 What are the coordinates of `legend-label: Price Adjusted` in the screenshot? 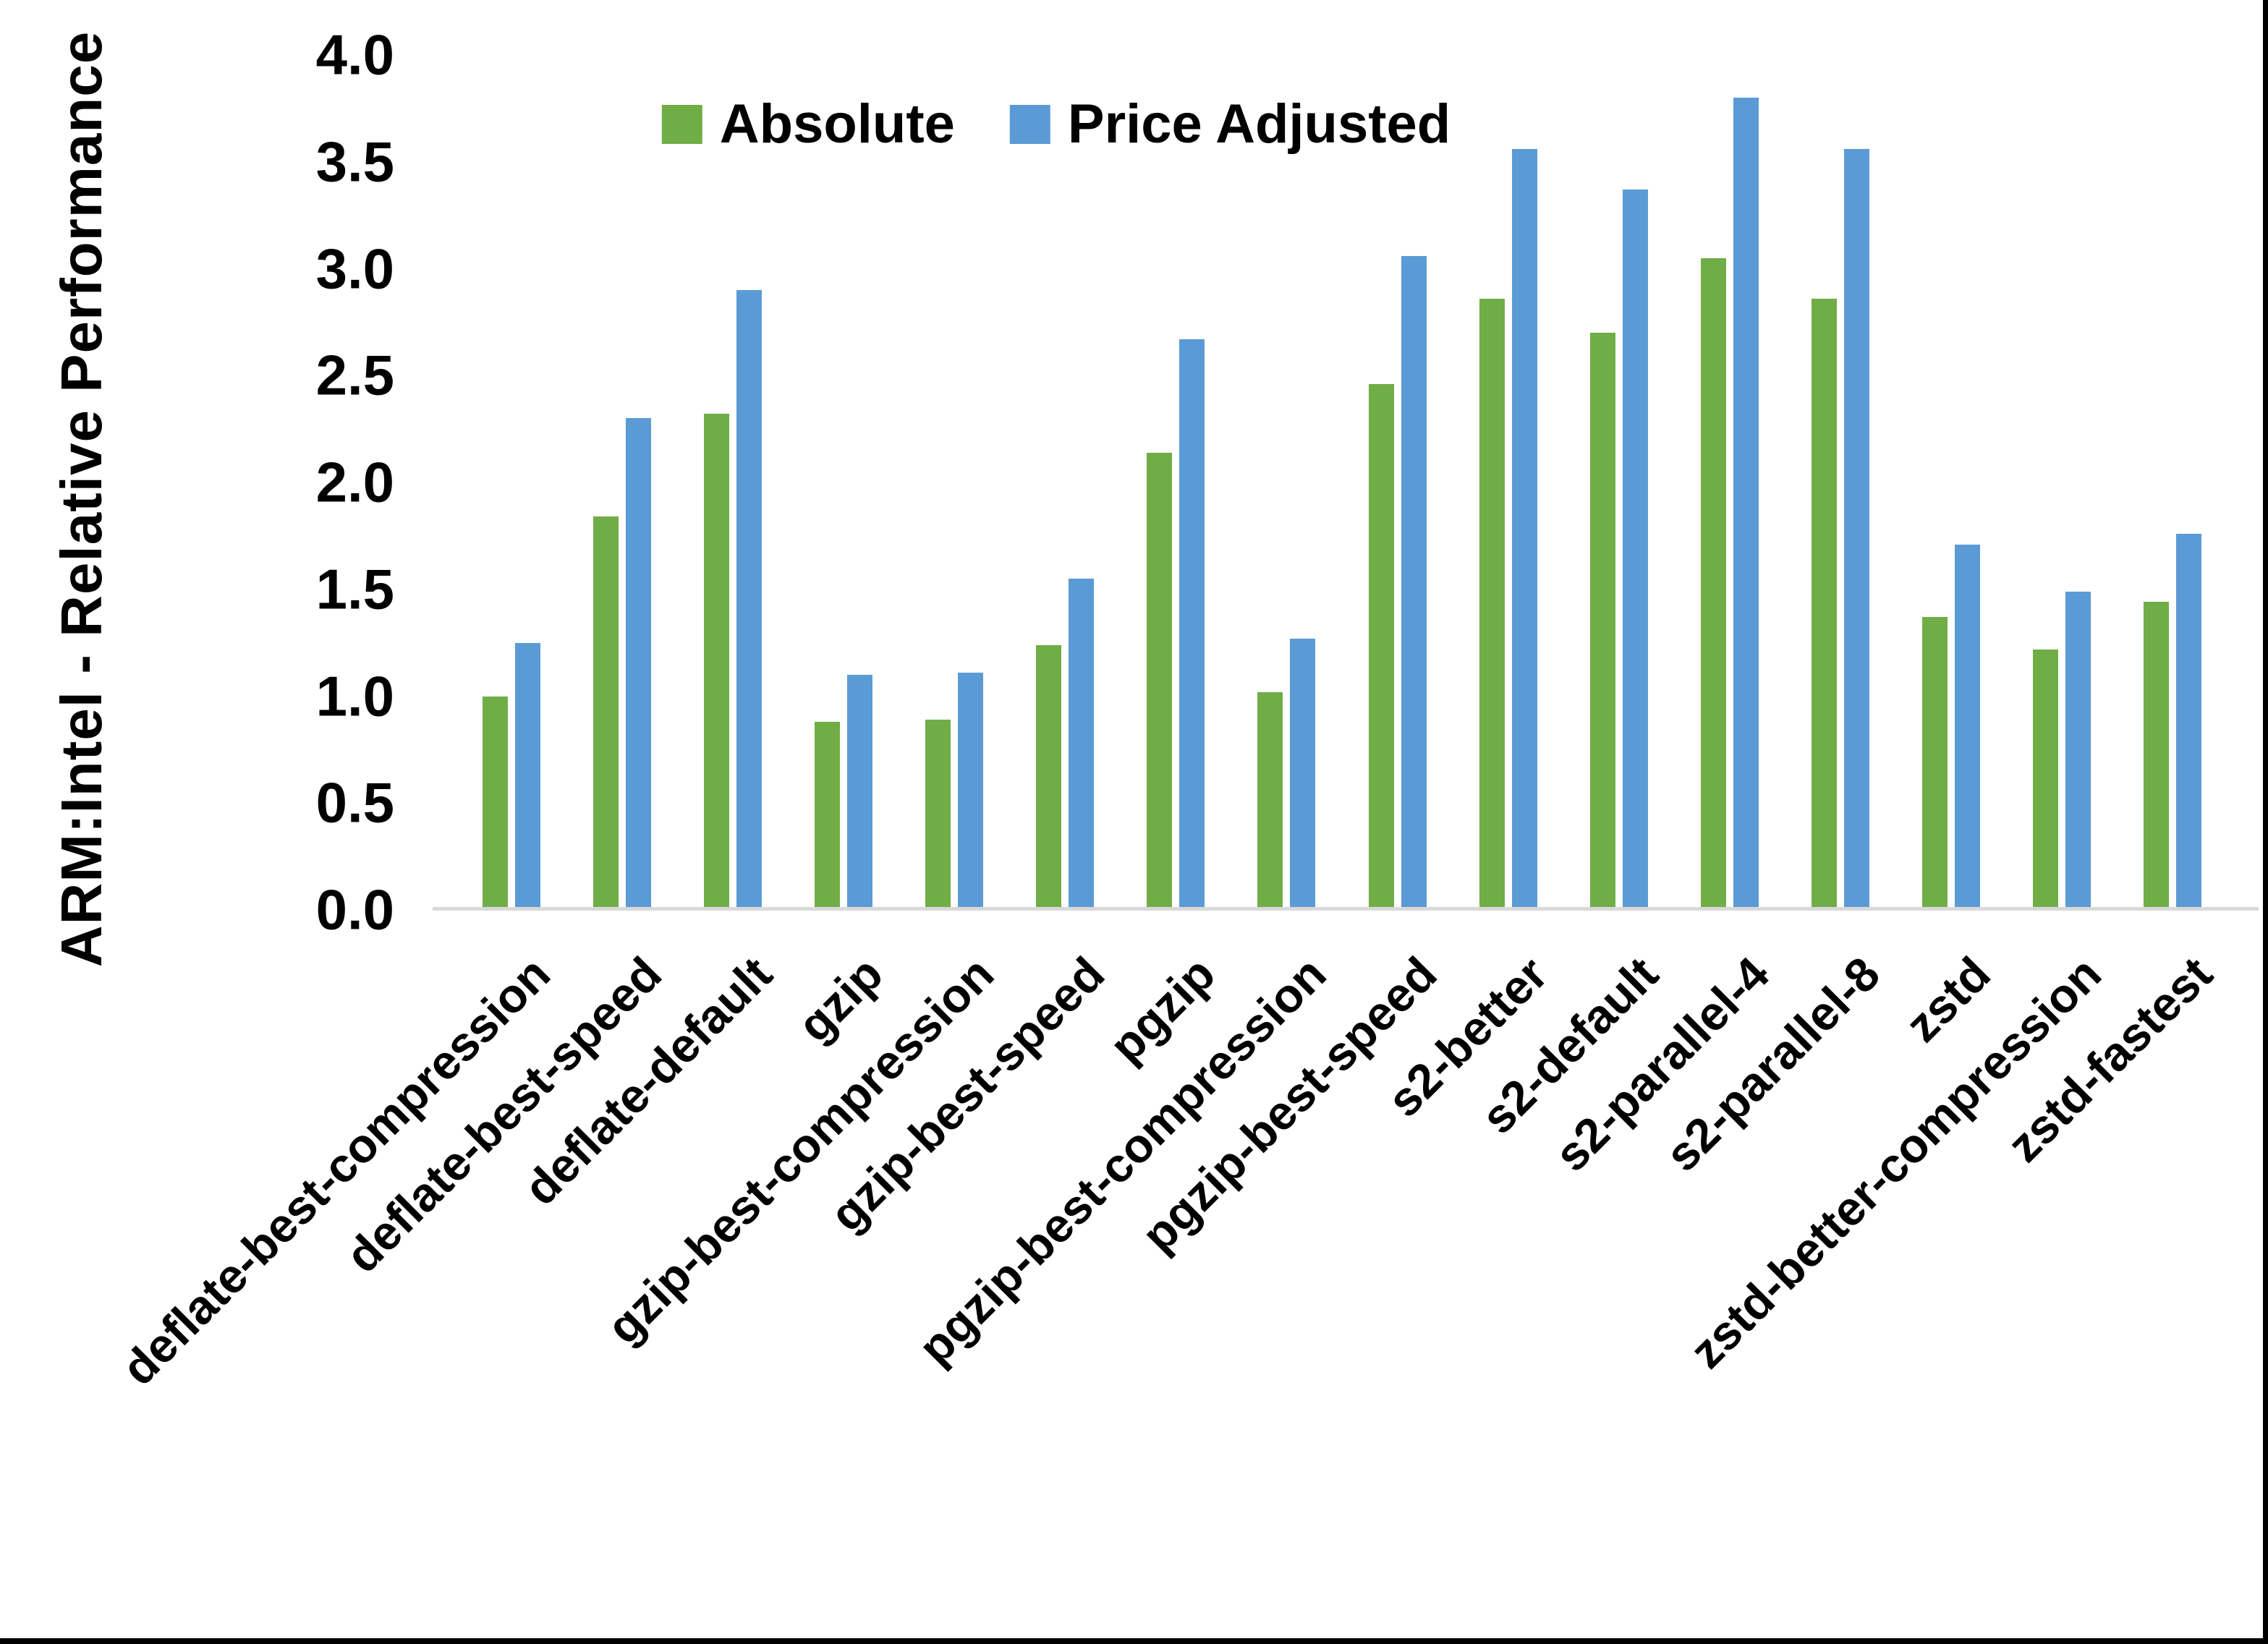 It's located at (1259, 124).